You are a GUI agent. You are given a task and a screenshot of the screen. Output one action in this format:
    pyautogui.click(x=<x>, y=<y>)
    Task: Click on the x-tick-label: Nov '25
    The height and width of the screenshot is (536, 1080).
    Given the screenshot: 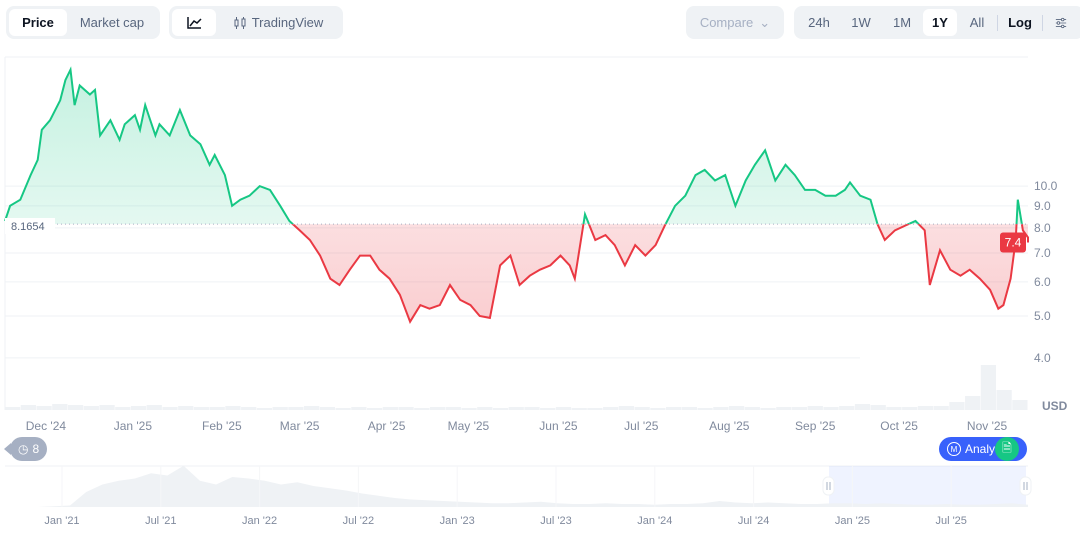 What is the action you would take?
    pyautogui.click(x=987, y=426)
    